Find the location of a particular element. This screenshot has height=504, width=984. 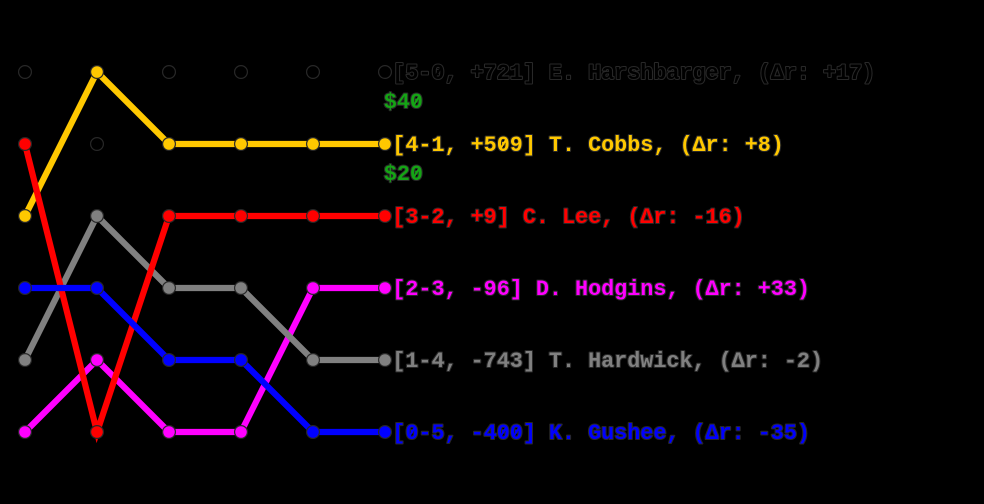

svg-text: $40 is located at coordinates (403, 102).